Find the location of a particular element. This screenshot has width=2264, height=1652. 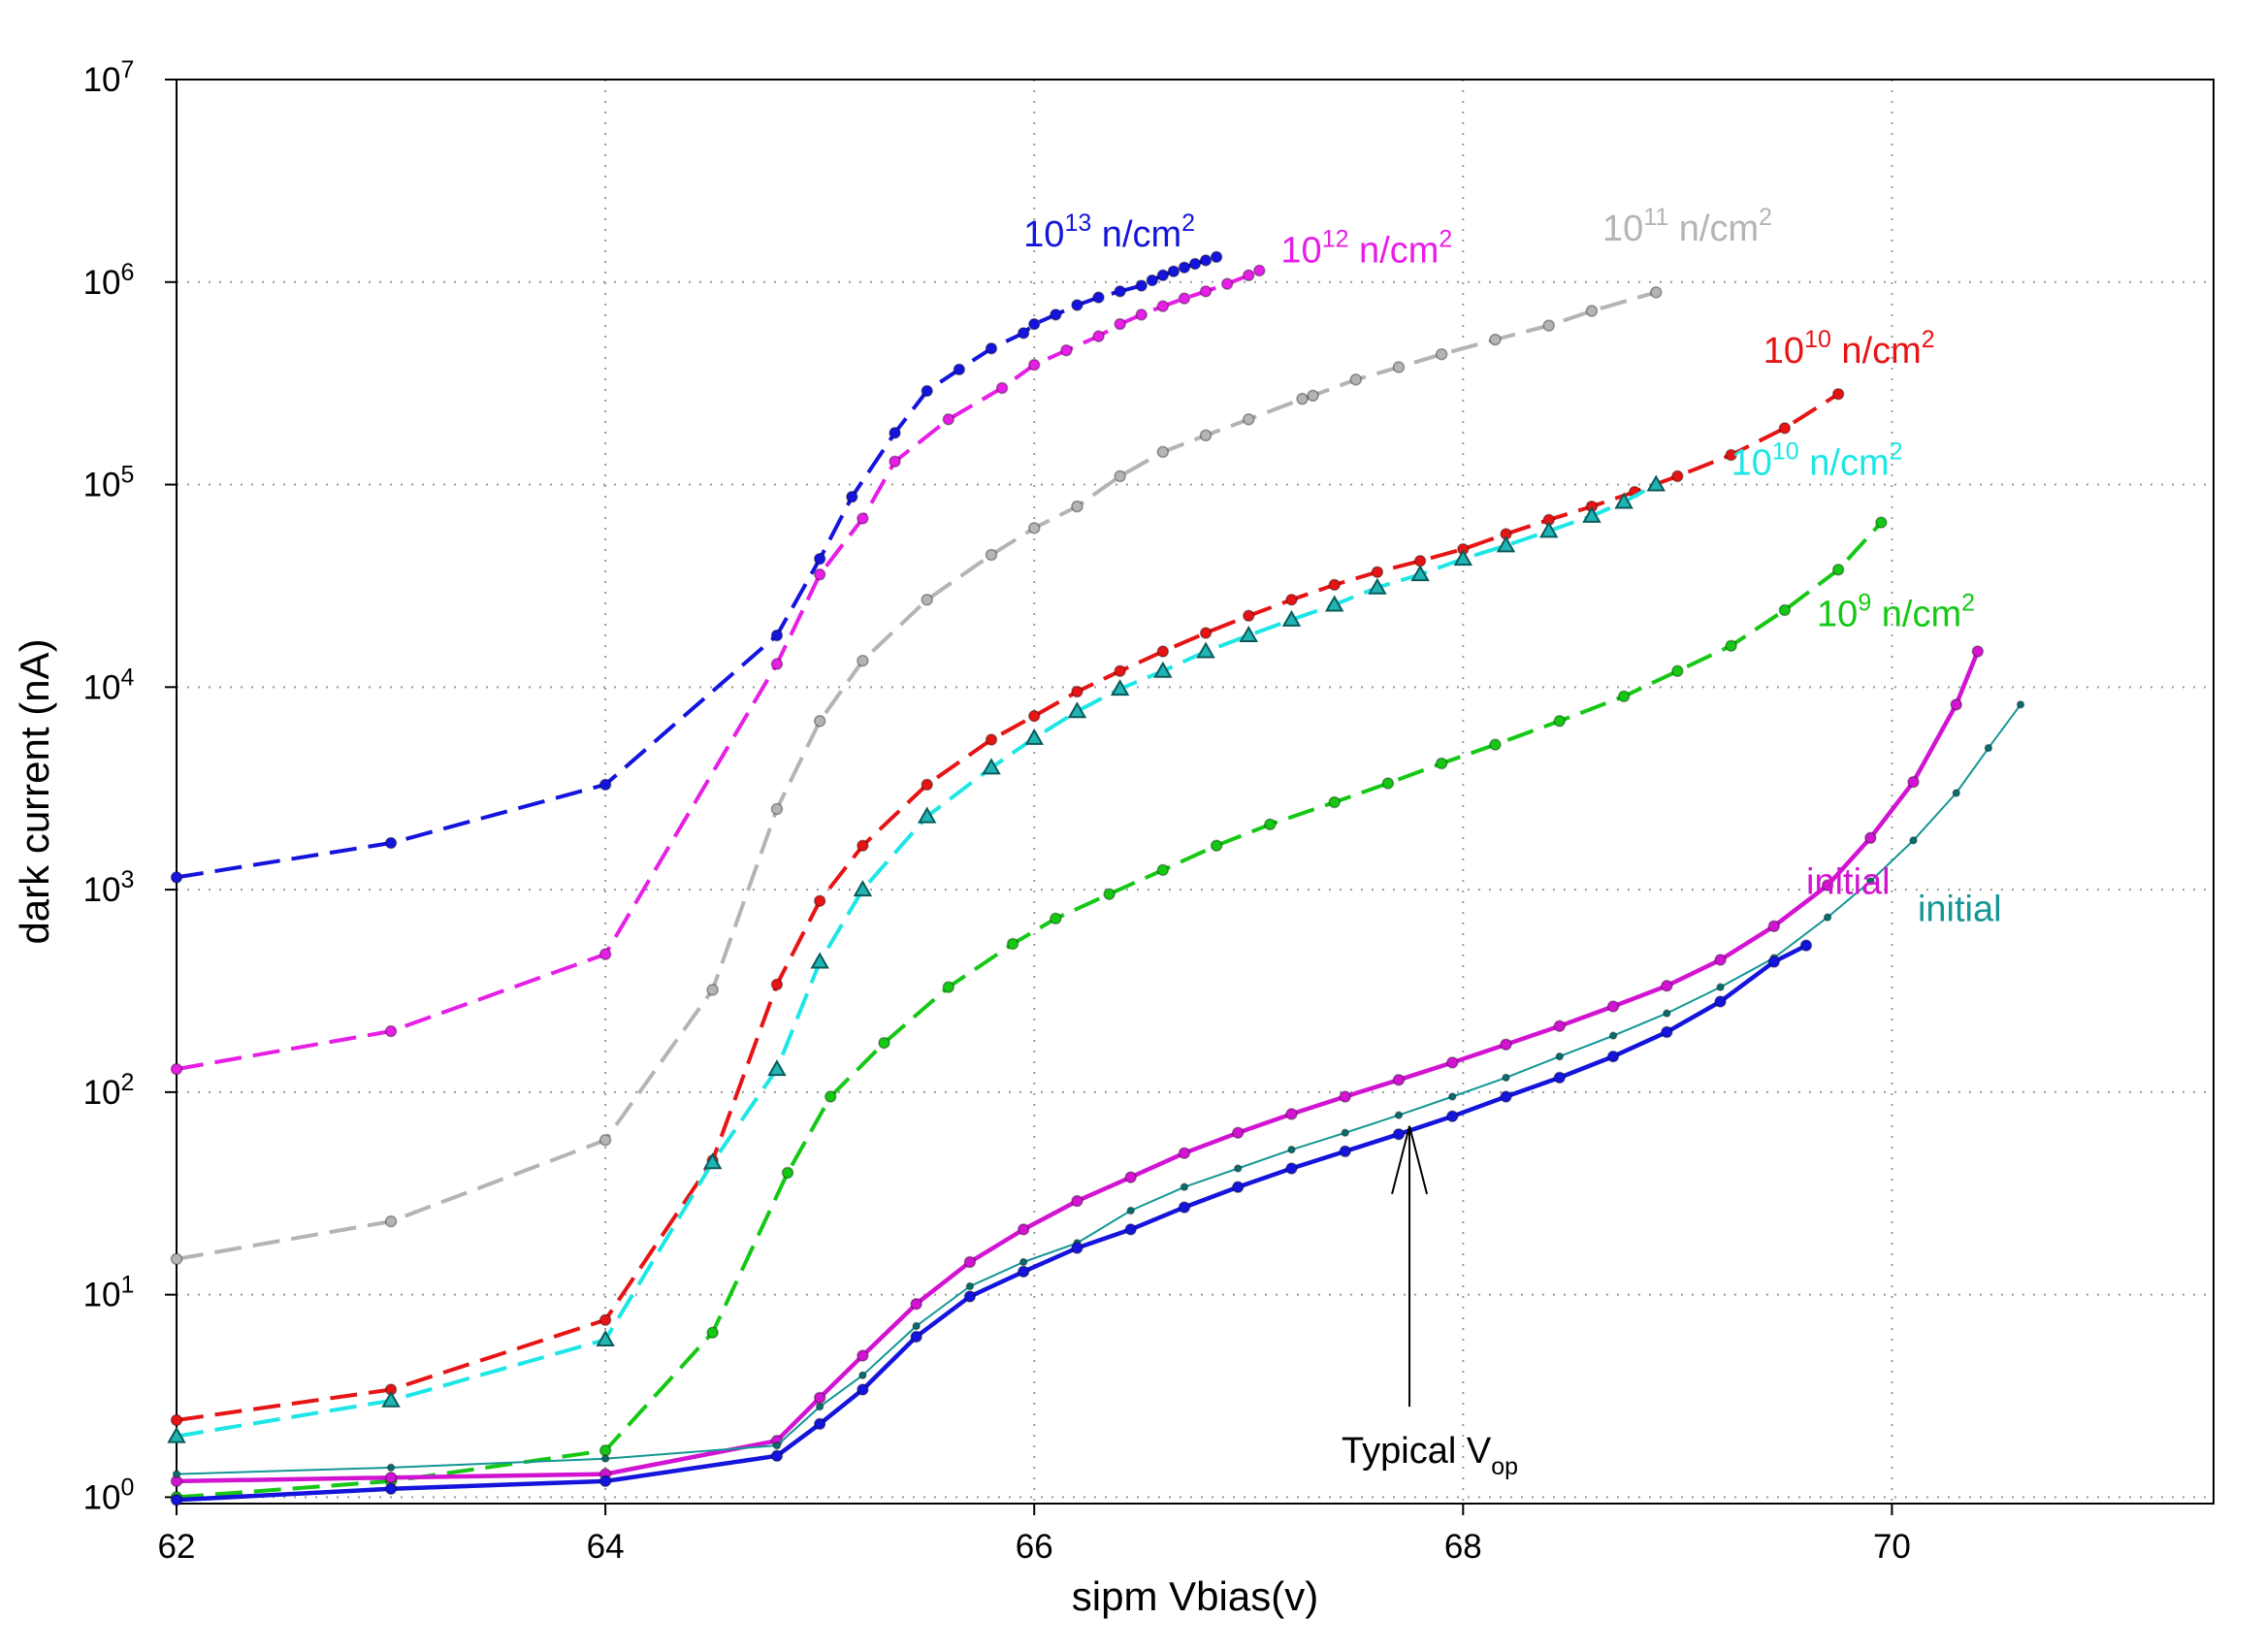

x-tick-label: 68 is located at coordinates (1463, 1547).